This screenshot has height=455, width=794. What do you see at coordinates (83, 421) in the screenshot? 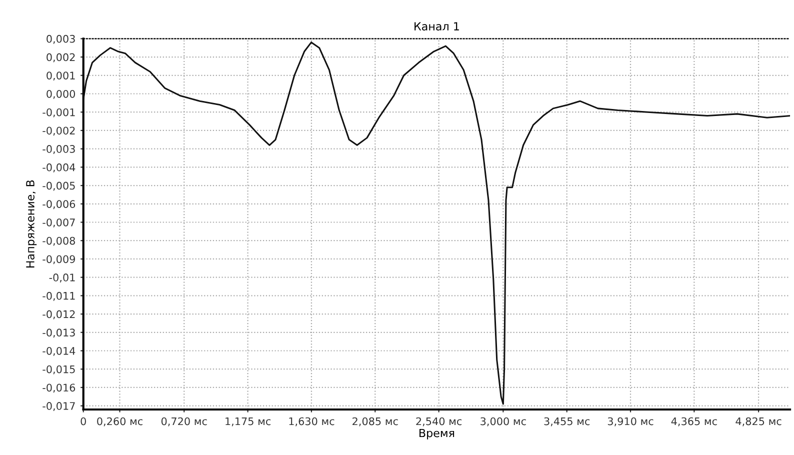
I see `x-tick-label: 0` at bounding box center [83, 421].